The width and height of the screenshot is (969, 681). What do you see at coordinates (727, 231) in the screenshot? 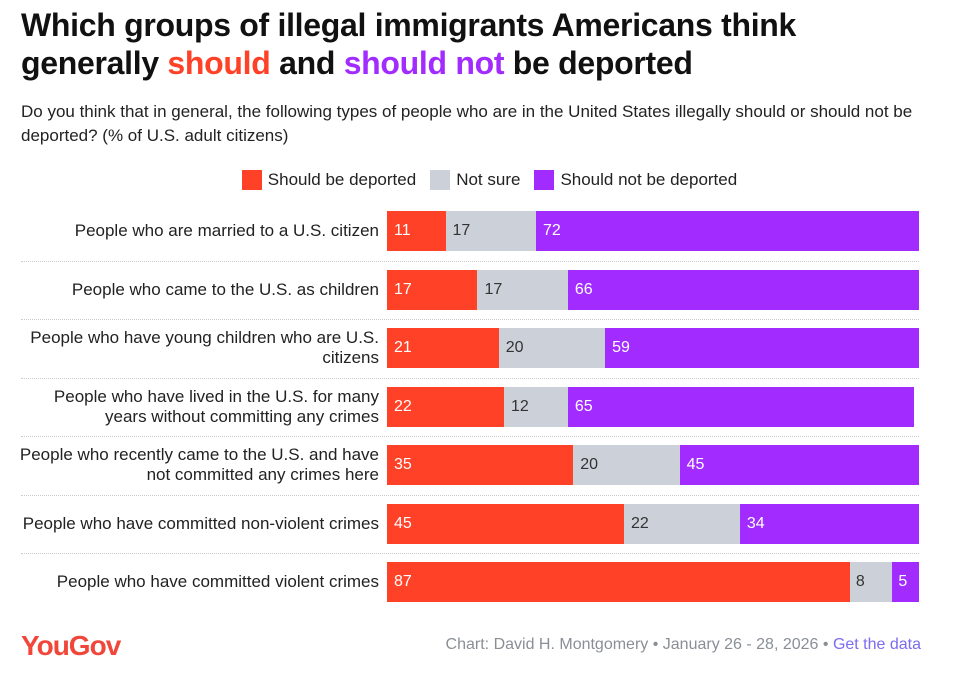
I see `bar-segment-should-not: 72` at bounding box center [727, 231].